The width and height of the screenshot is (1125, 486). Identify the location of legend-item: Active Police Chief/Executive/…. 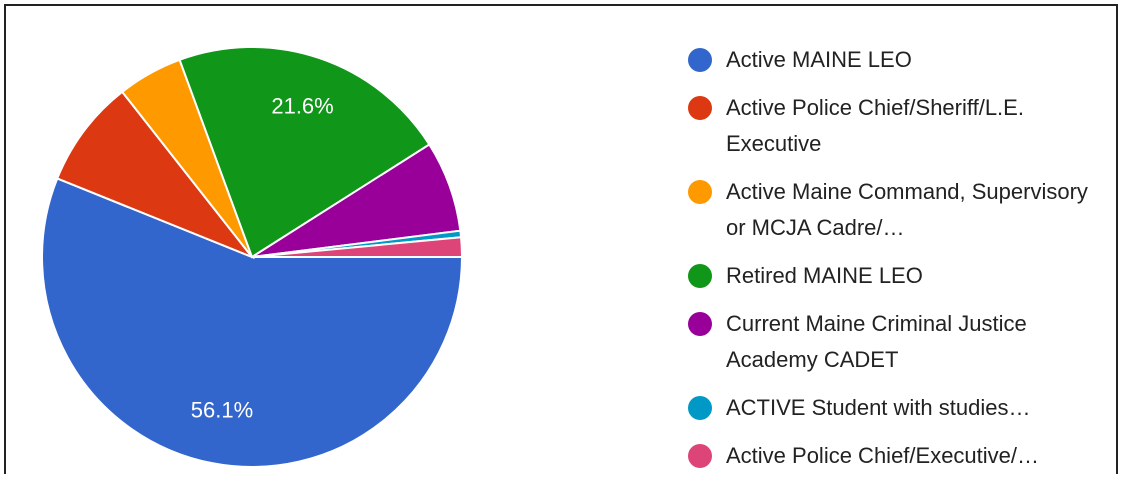
(903, 456).